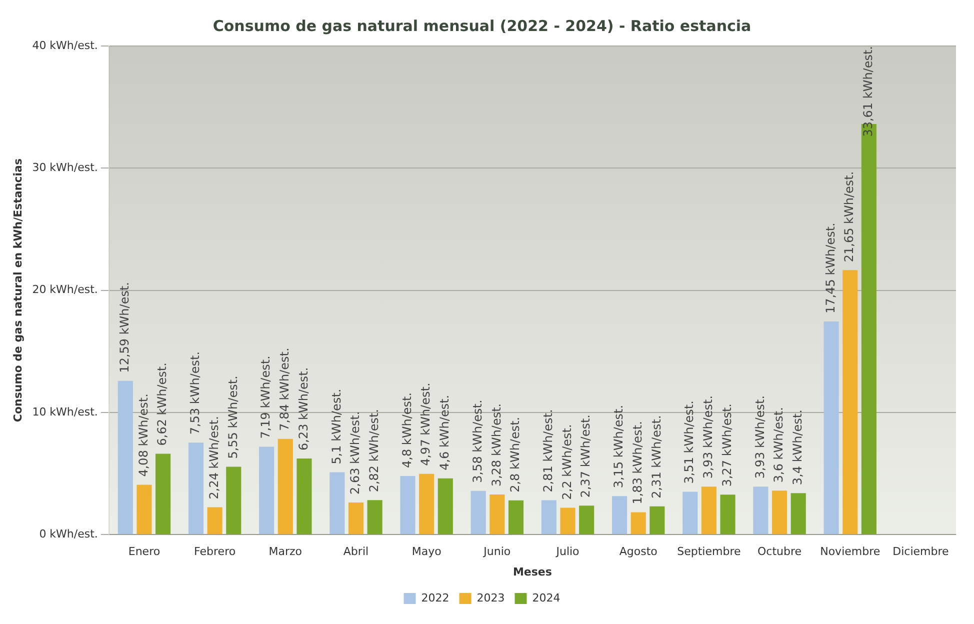 The height and width of the screenshot is (624, 974). What do you see at coordinates (567, 551) in the screenshot?
I see `x-tick-label: Julio` at bounding box center [567, 551].